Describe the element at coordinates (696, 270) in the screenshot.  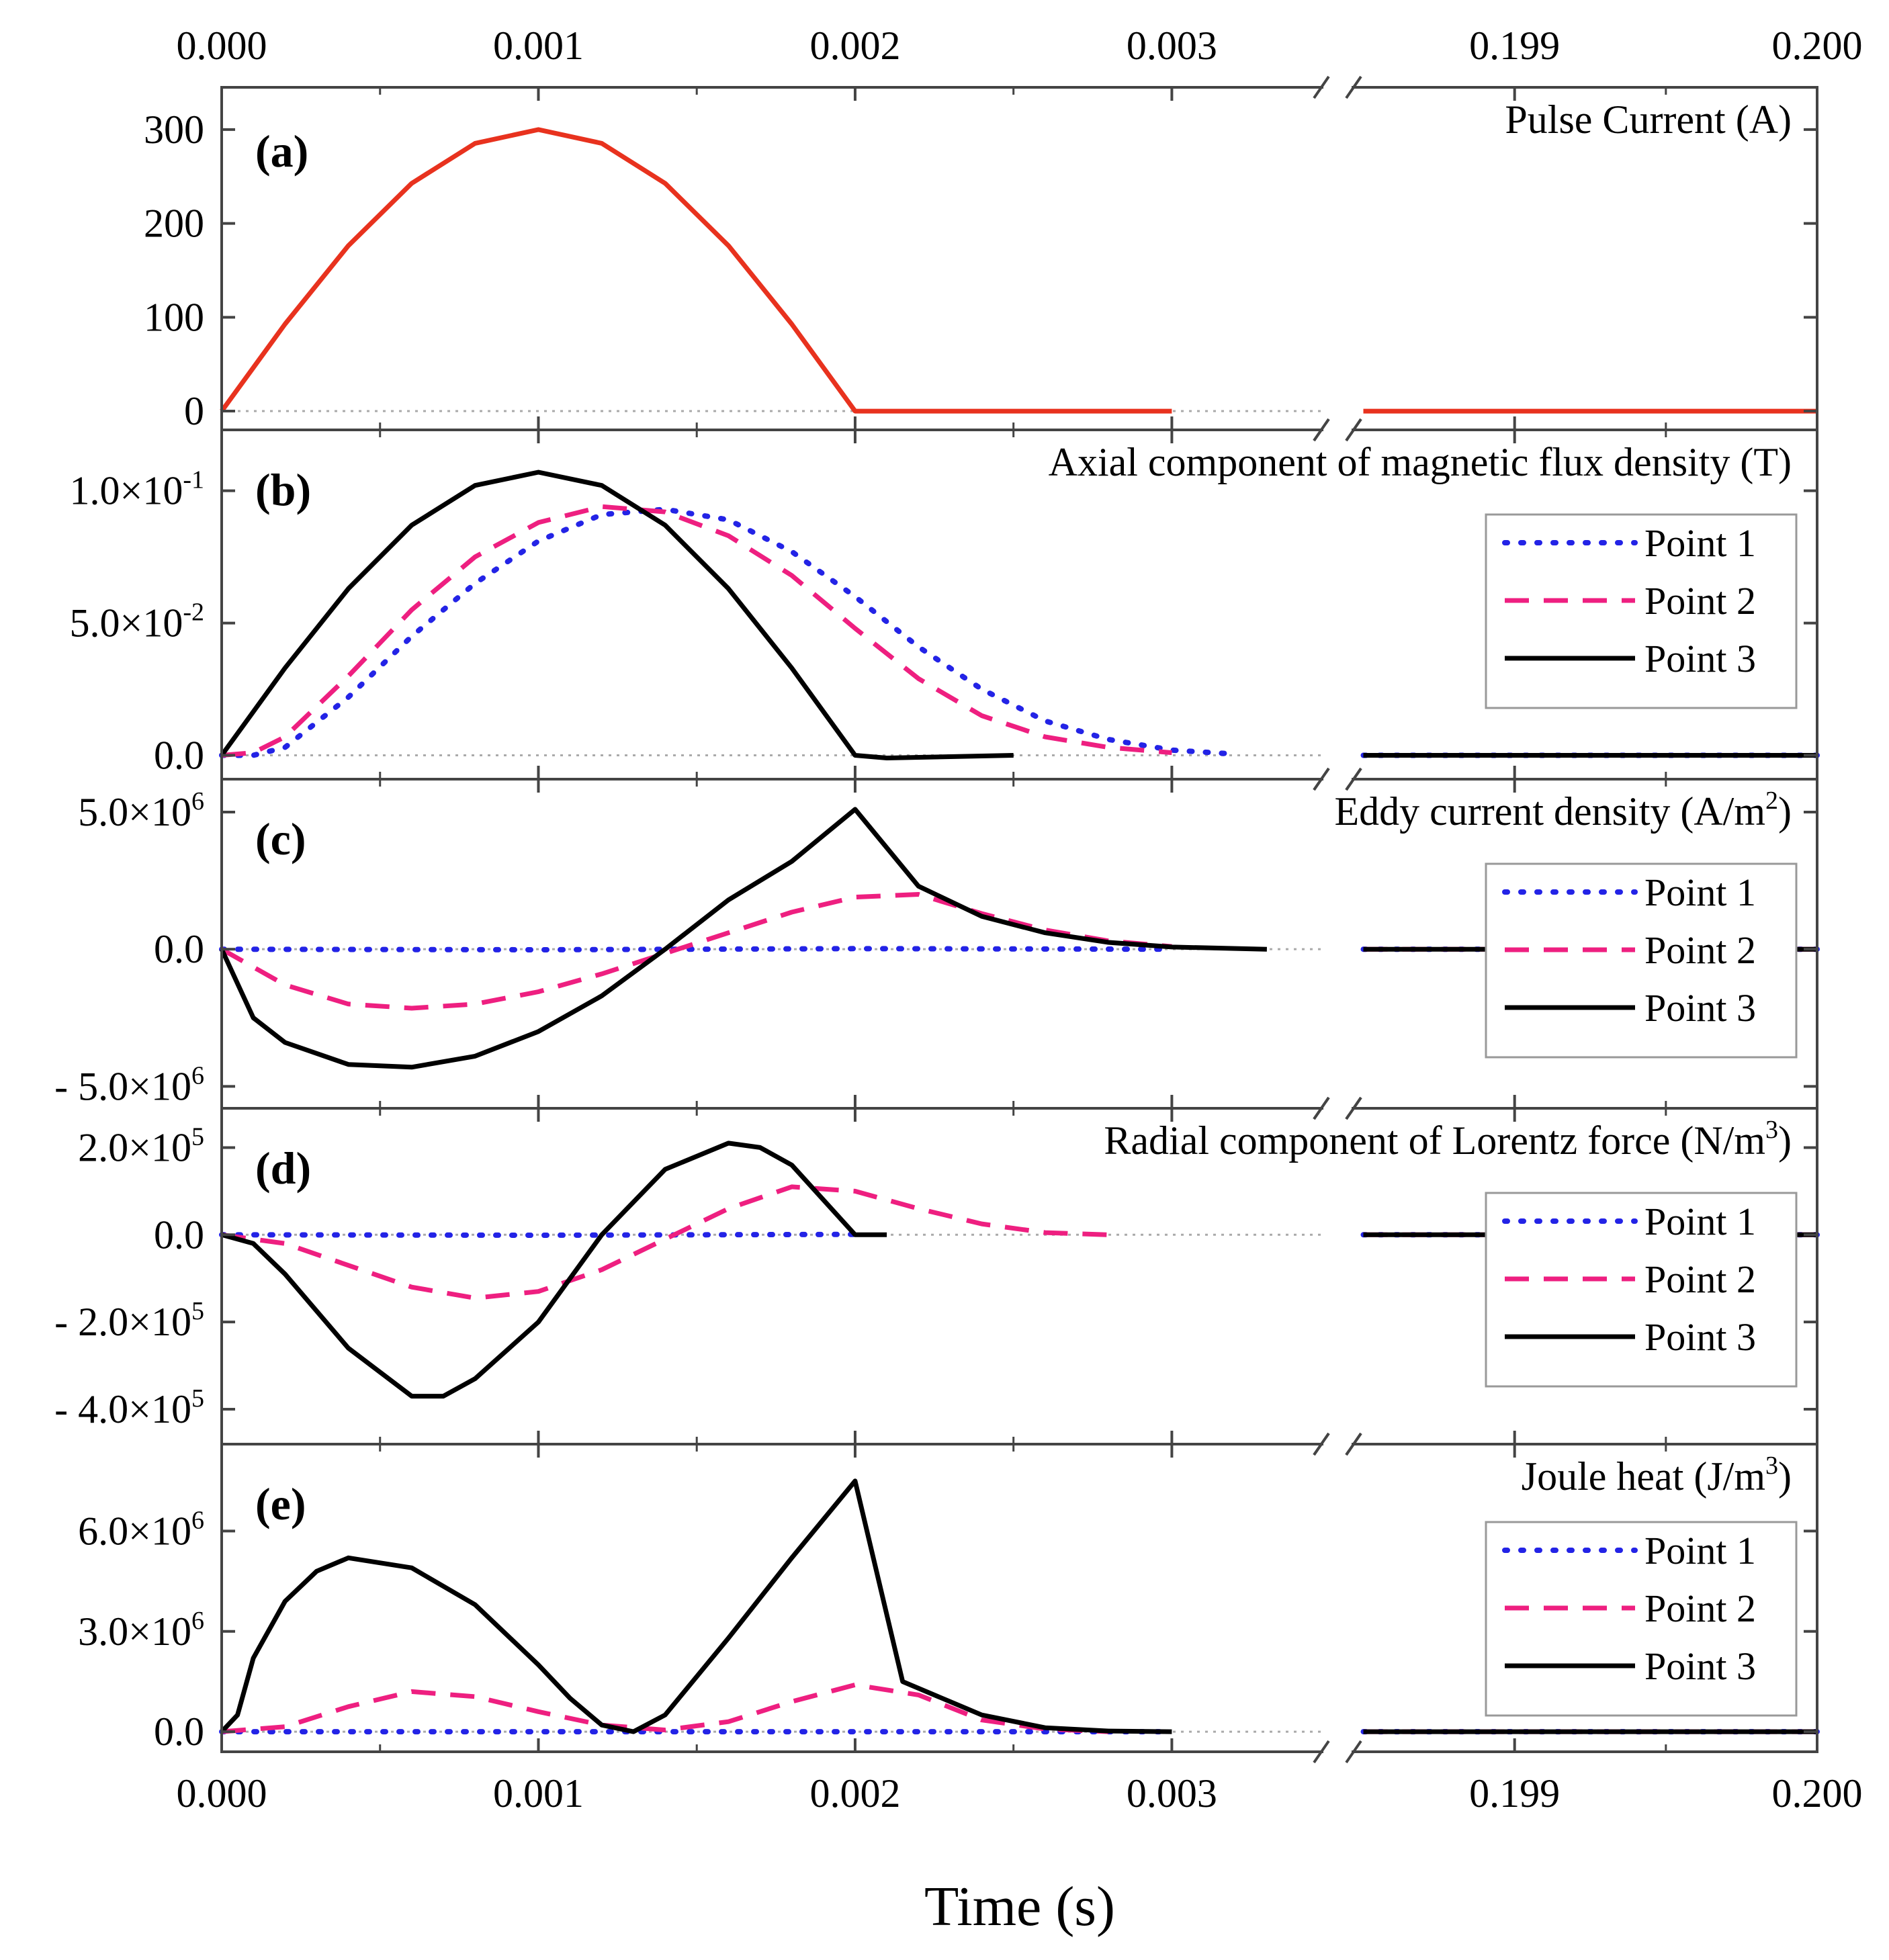
I see `series-line-pulse-current-left` at that location.